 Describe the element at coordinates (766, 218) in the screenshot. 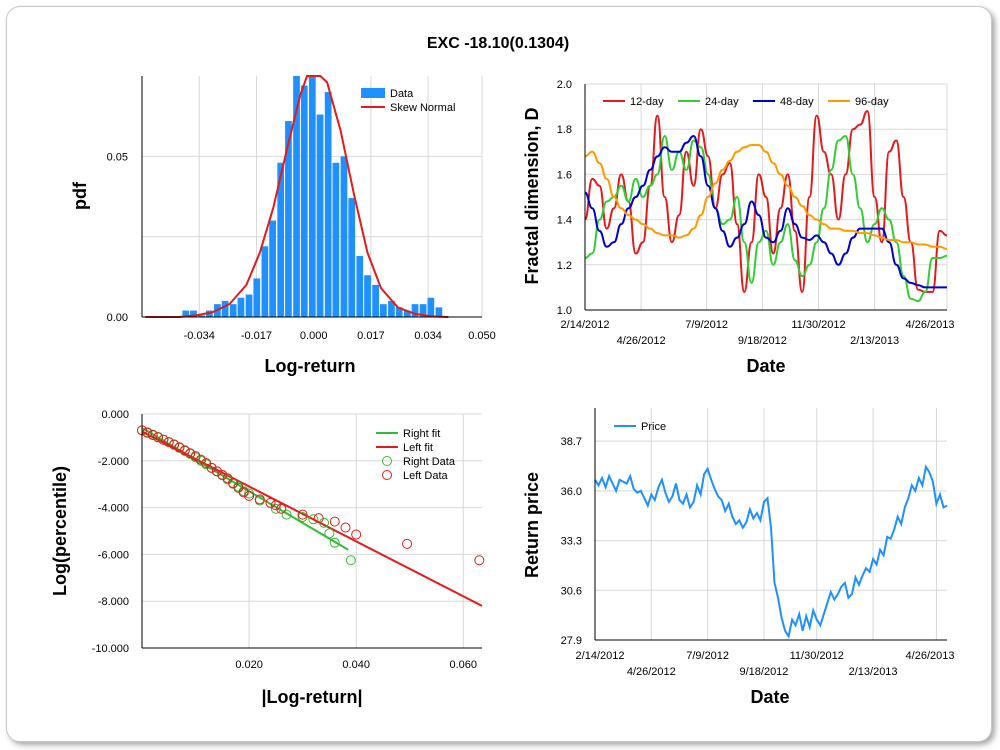

I see `fractal-series-24-day` at that location.